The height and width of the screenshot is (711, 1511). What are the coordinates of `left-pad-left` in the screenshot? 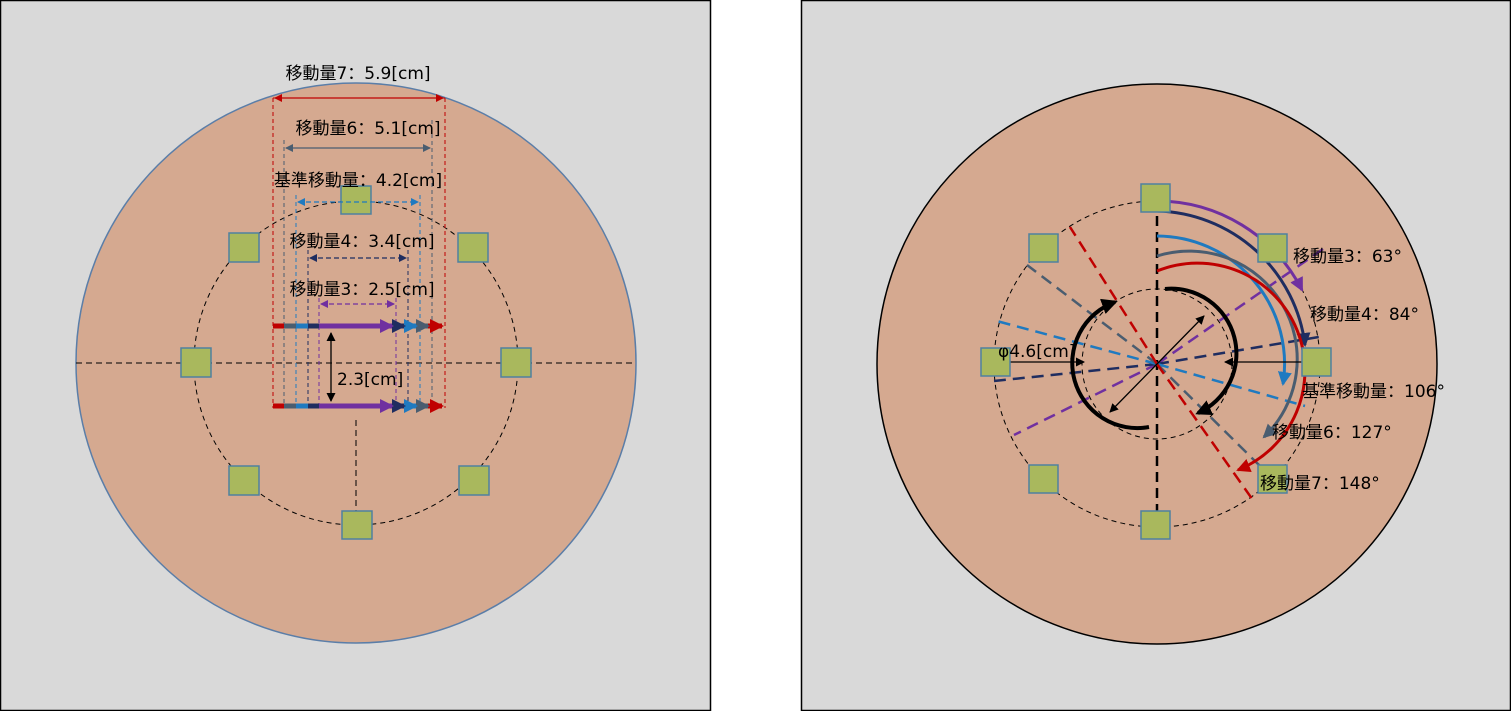 It's located at (196, 362).